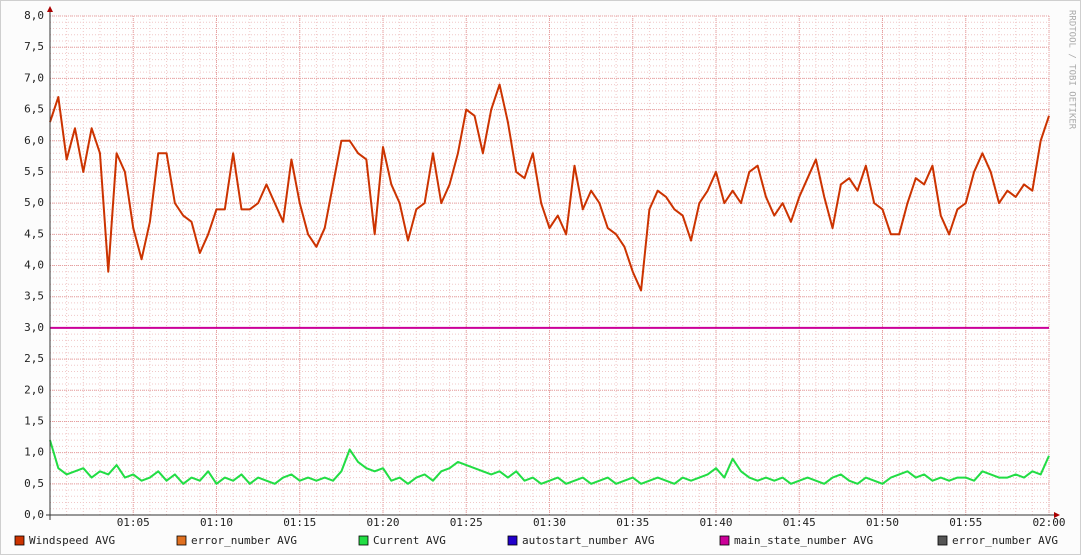 The image size is (1081, 555). Describe the element at coordinates (34, 483) in the screenshot. I see `y-tick-label: 0,5` at that location.